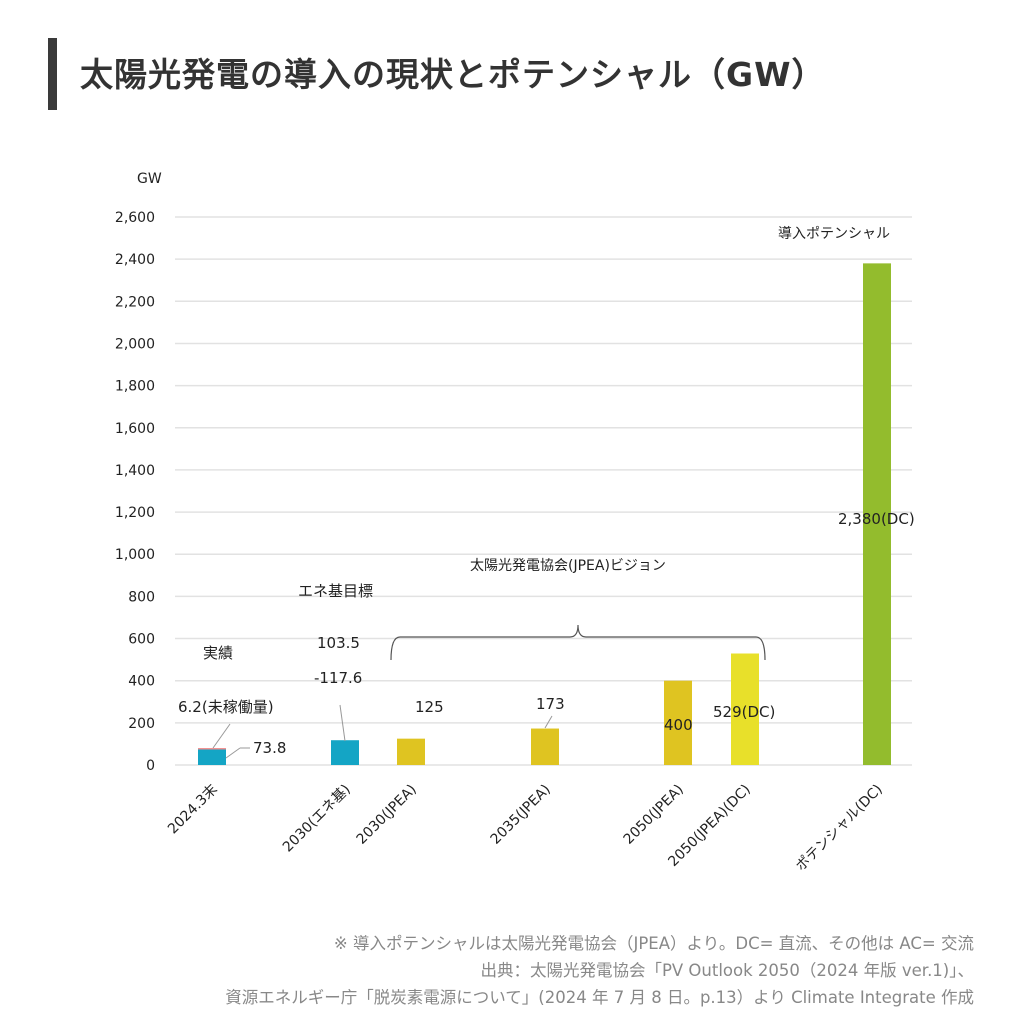  I want to click on y-tick-label: 1,000, so click(135, 555).